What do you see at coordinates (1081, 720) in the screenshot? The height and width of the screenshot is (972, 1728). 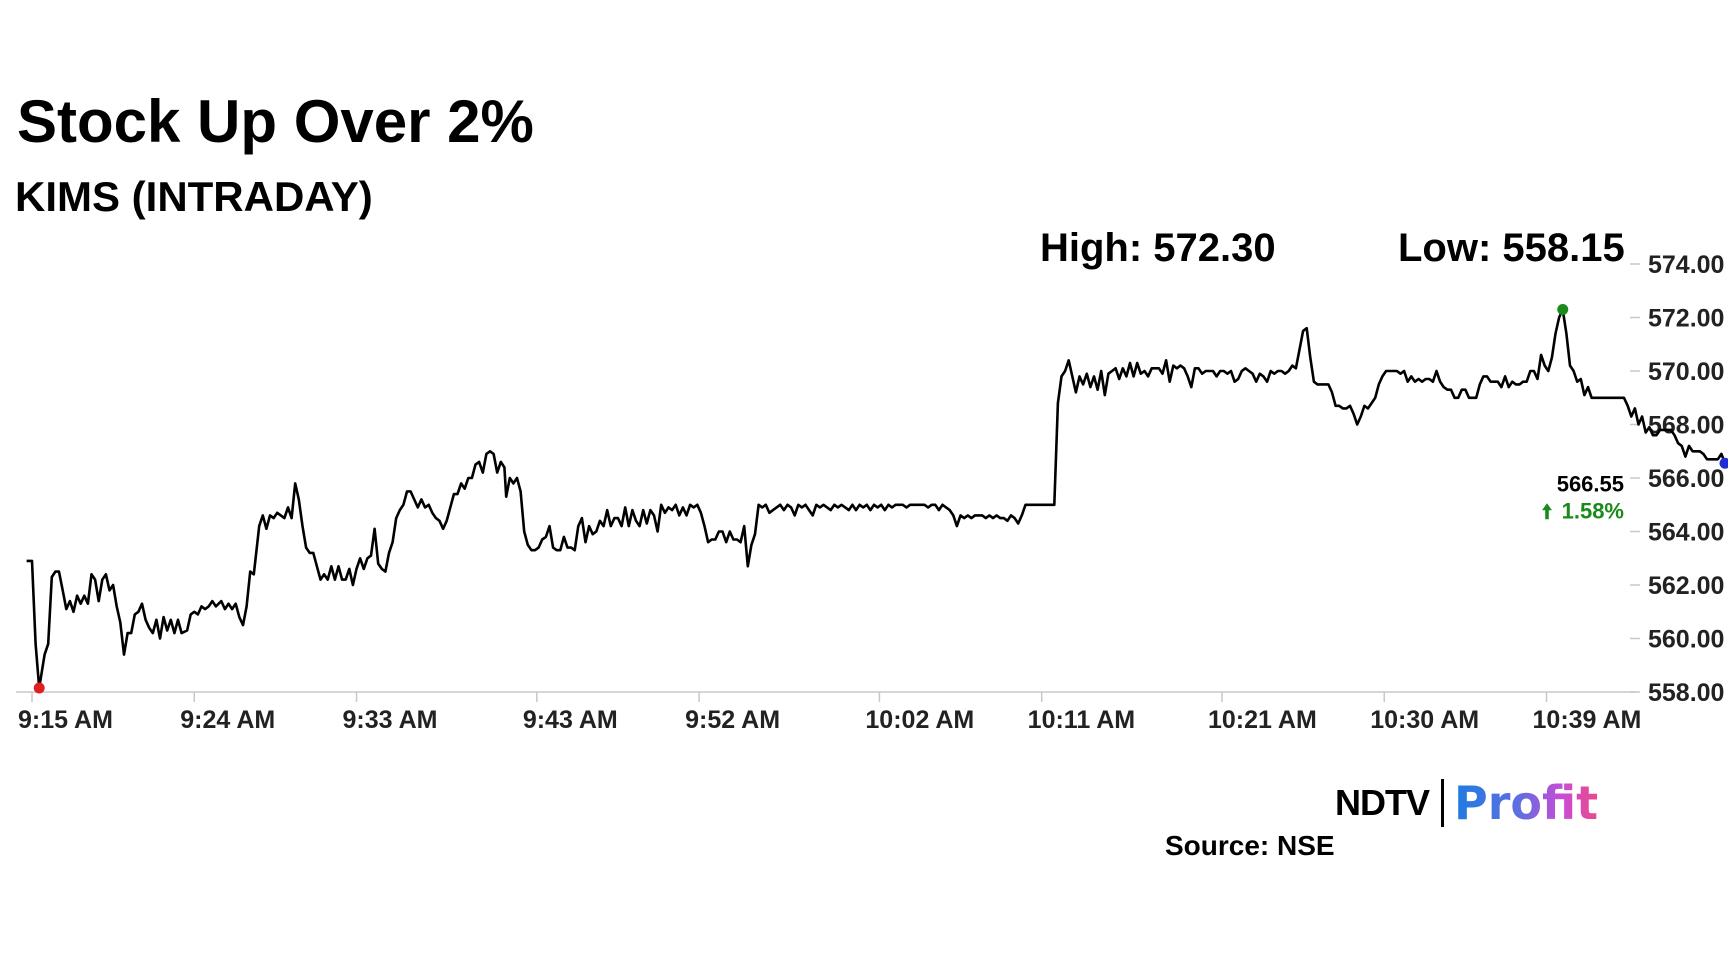 I see `x-tick-label: 10:11 AM` at bounding box center [1081, 720].